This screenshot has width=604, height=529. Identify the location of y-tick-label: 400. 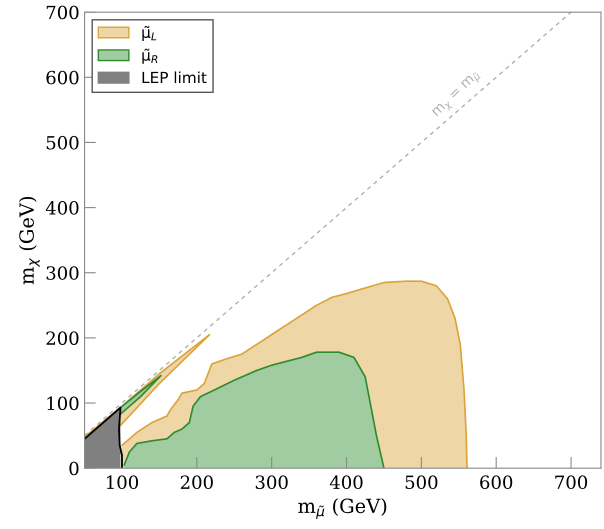
(62, 208).